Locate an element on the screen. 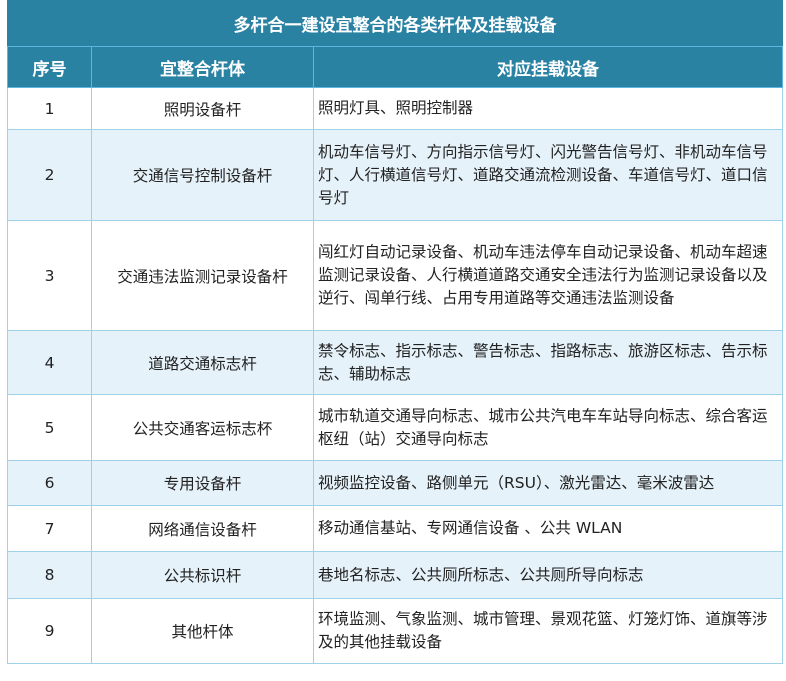 The image size is (786, 681). mounted-devices: 城市轨道交通导向标志、城市公共汽电车车站导向标志、综合客运枢纽（站）交通导向标志 is located at coordinates (548, 427).